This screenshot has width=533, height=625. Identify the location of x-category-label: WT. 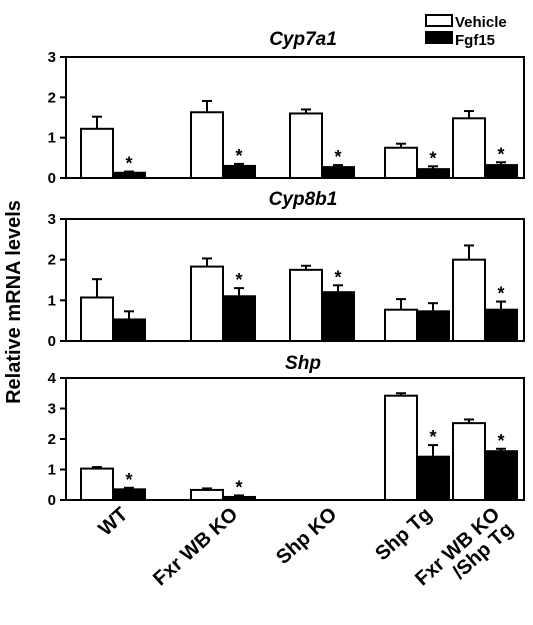
(114, 521).